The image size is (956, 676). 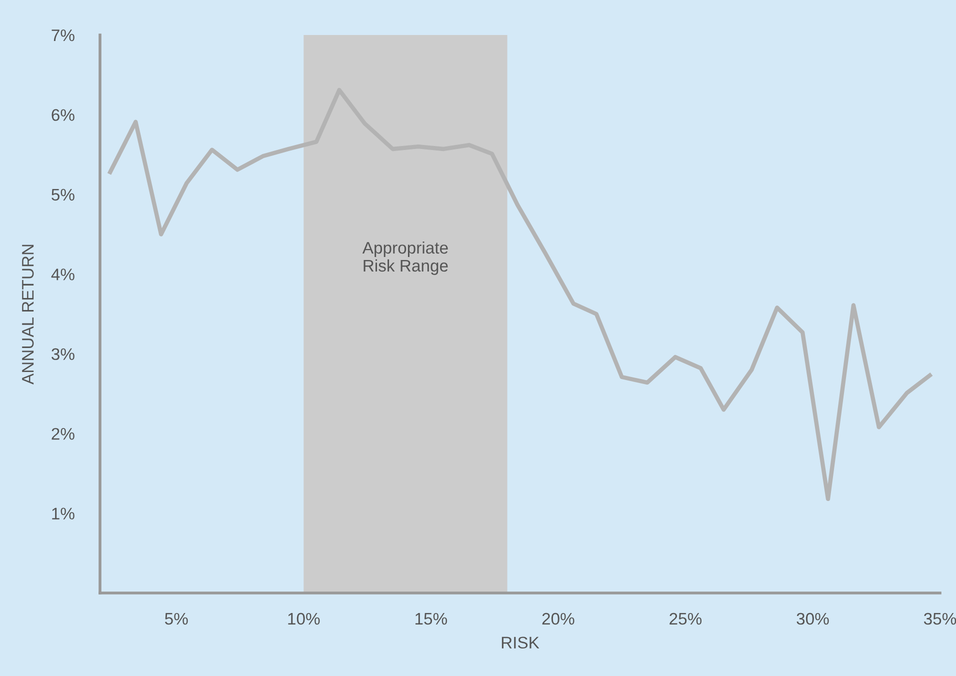 I want to click on y-tick-label: 4%, so click(x=62, y=274).